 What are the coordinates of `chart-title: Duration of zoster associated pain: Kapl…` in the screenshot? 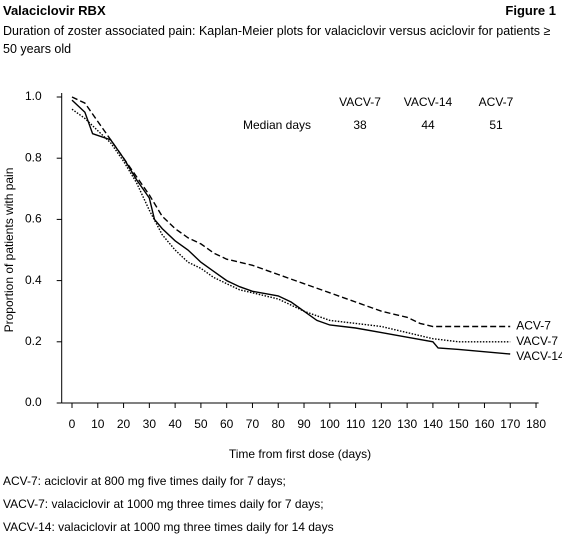 It's located at (277, 40).